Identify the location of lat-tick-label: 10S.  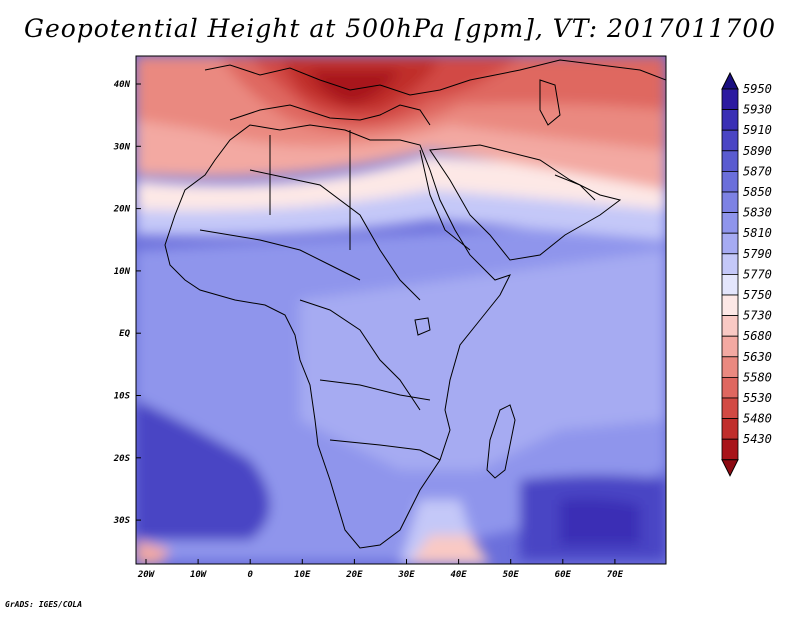
(122, 397).